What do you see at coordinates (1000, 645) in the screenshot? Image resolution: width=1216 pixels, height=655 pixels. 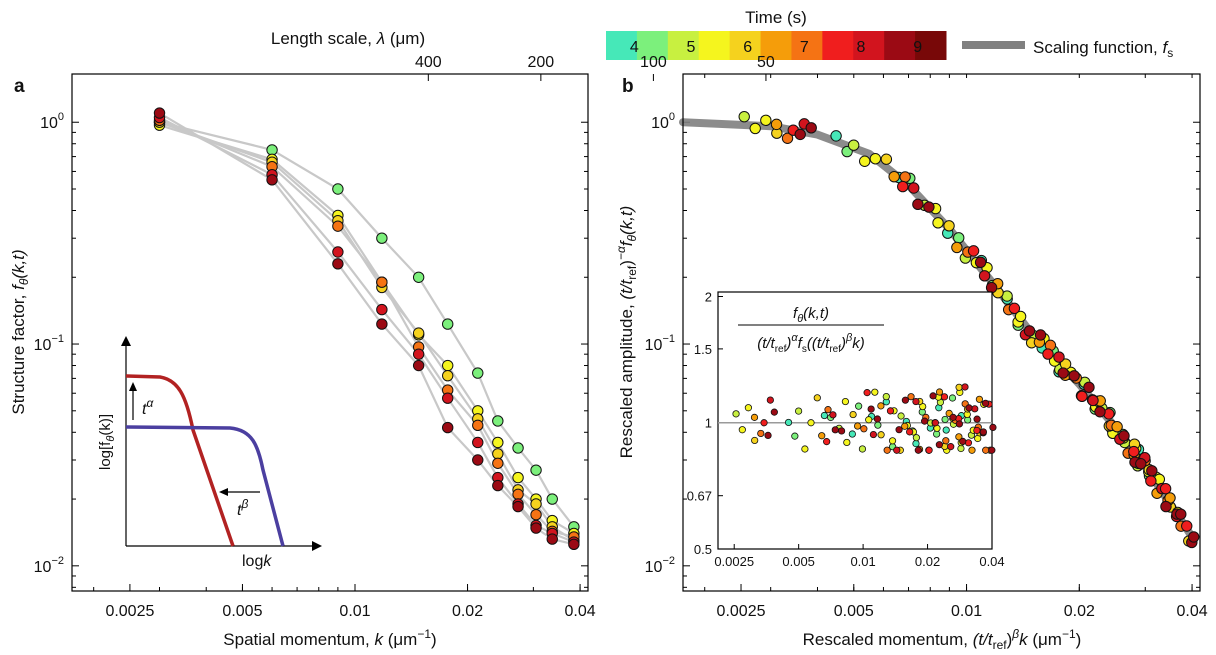 I see `panel-b-x-label-sub: ref` at bounding box center [1000, 645].